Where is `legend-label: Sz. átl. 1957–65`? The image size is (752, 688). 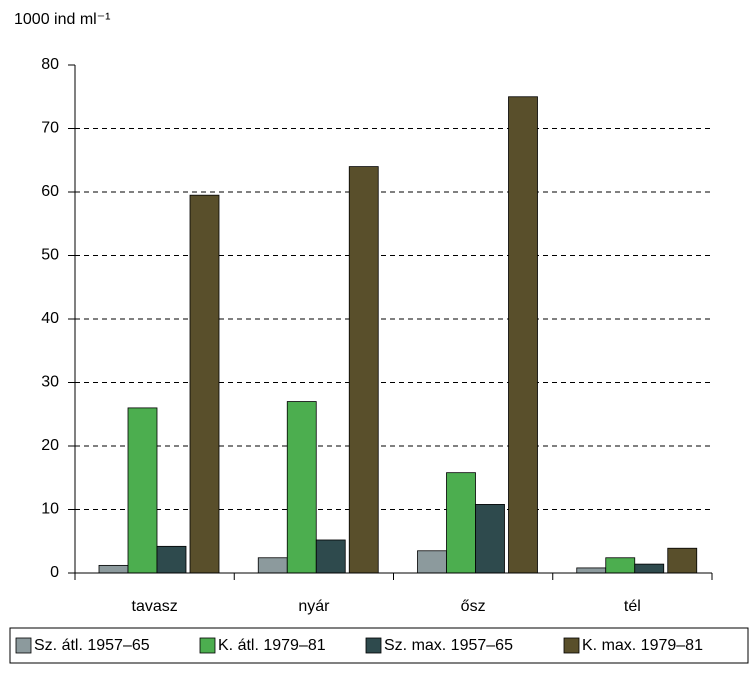 legend-label: Sz. átl. 1957–65 is located at coordinates (92, 645).